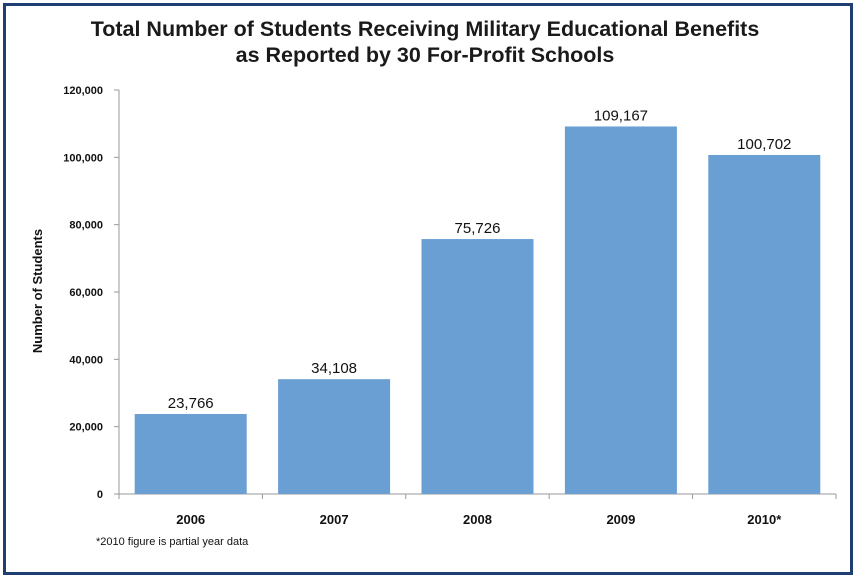  Describe the element at coordinates (478, 228) in the screenshot. I see `data-label: 75,726` at that location.